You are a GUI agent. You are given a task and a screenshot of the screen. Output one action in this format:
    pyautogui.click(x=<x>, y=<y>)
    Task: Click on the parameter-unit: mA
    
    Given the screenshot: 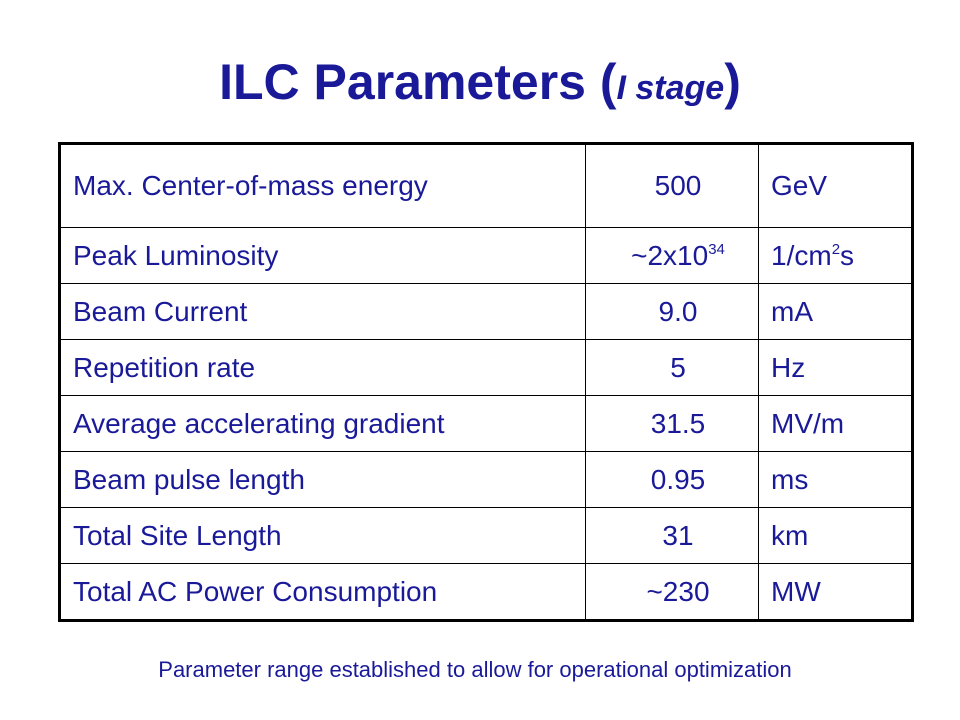 What is the action you would take?
    pyautogui.click(x=835, y=311)
    